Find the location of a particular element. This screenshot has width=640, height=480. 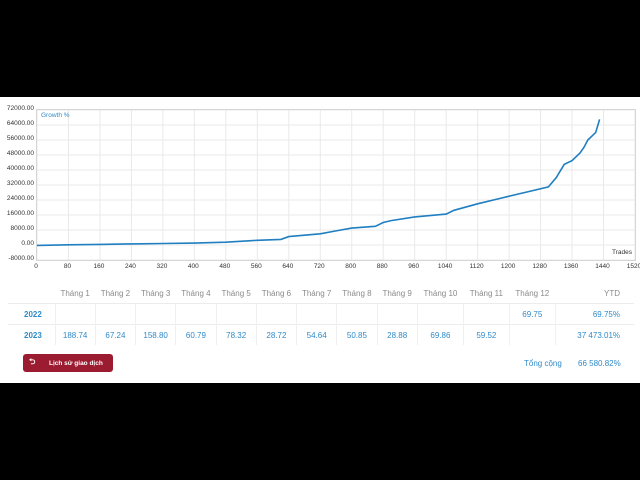

ytd-cell: 69.75% is located at coordinates (594, 314).